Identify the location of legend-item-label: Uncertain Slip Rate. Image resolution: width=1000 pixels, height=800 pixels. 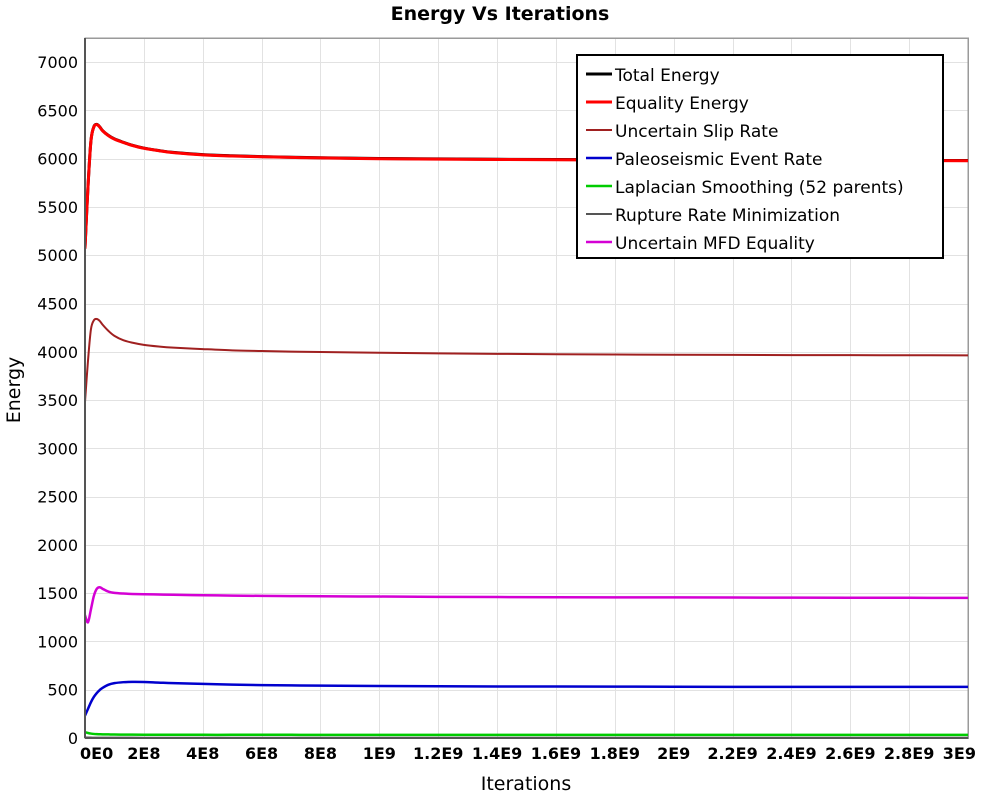
(696, 132).